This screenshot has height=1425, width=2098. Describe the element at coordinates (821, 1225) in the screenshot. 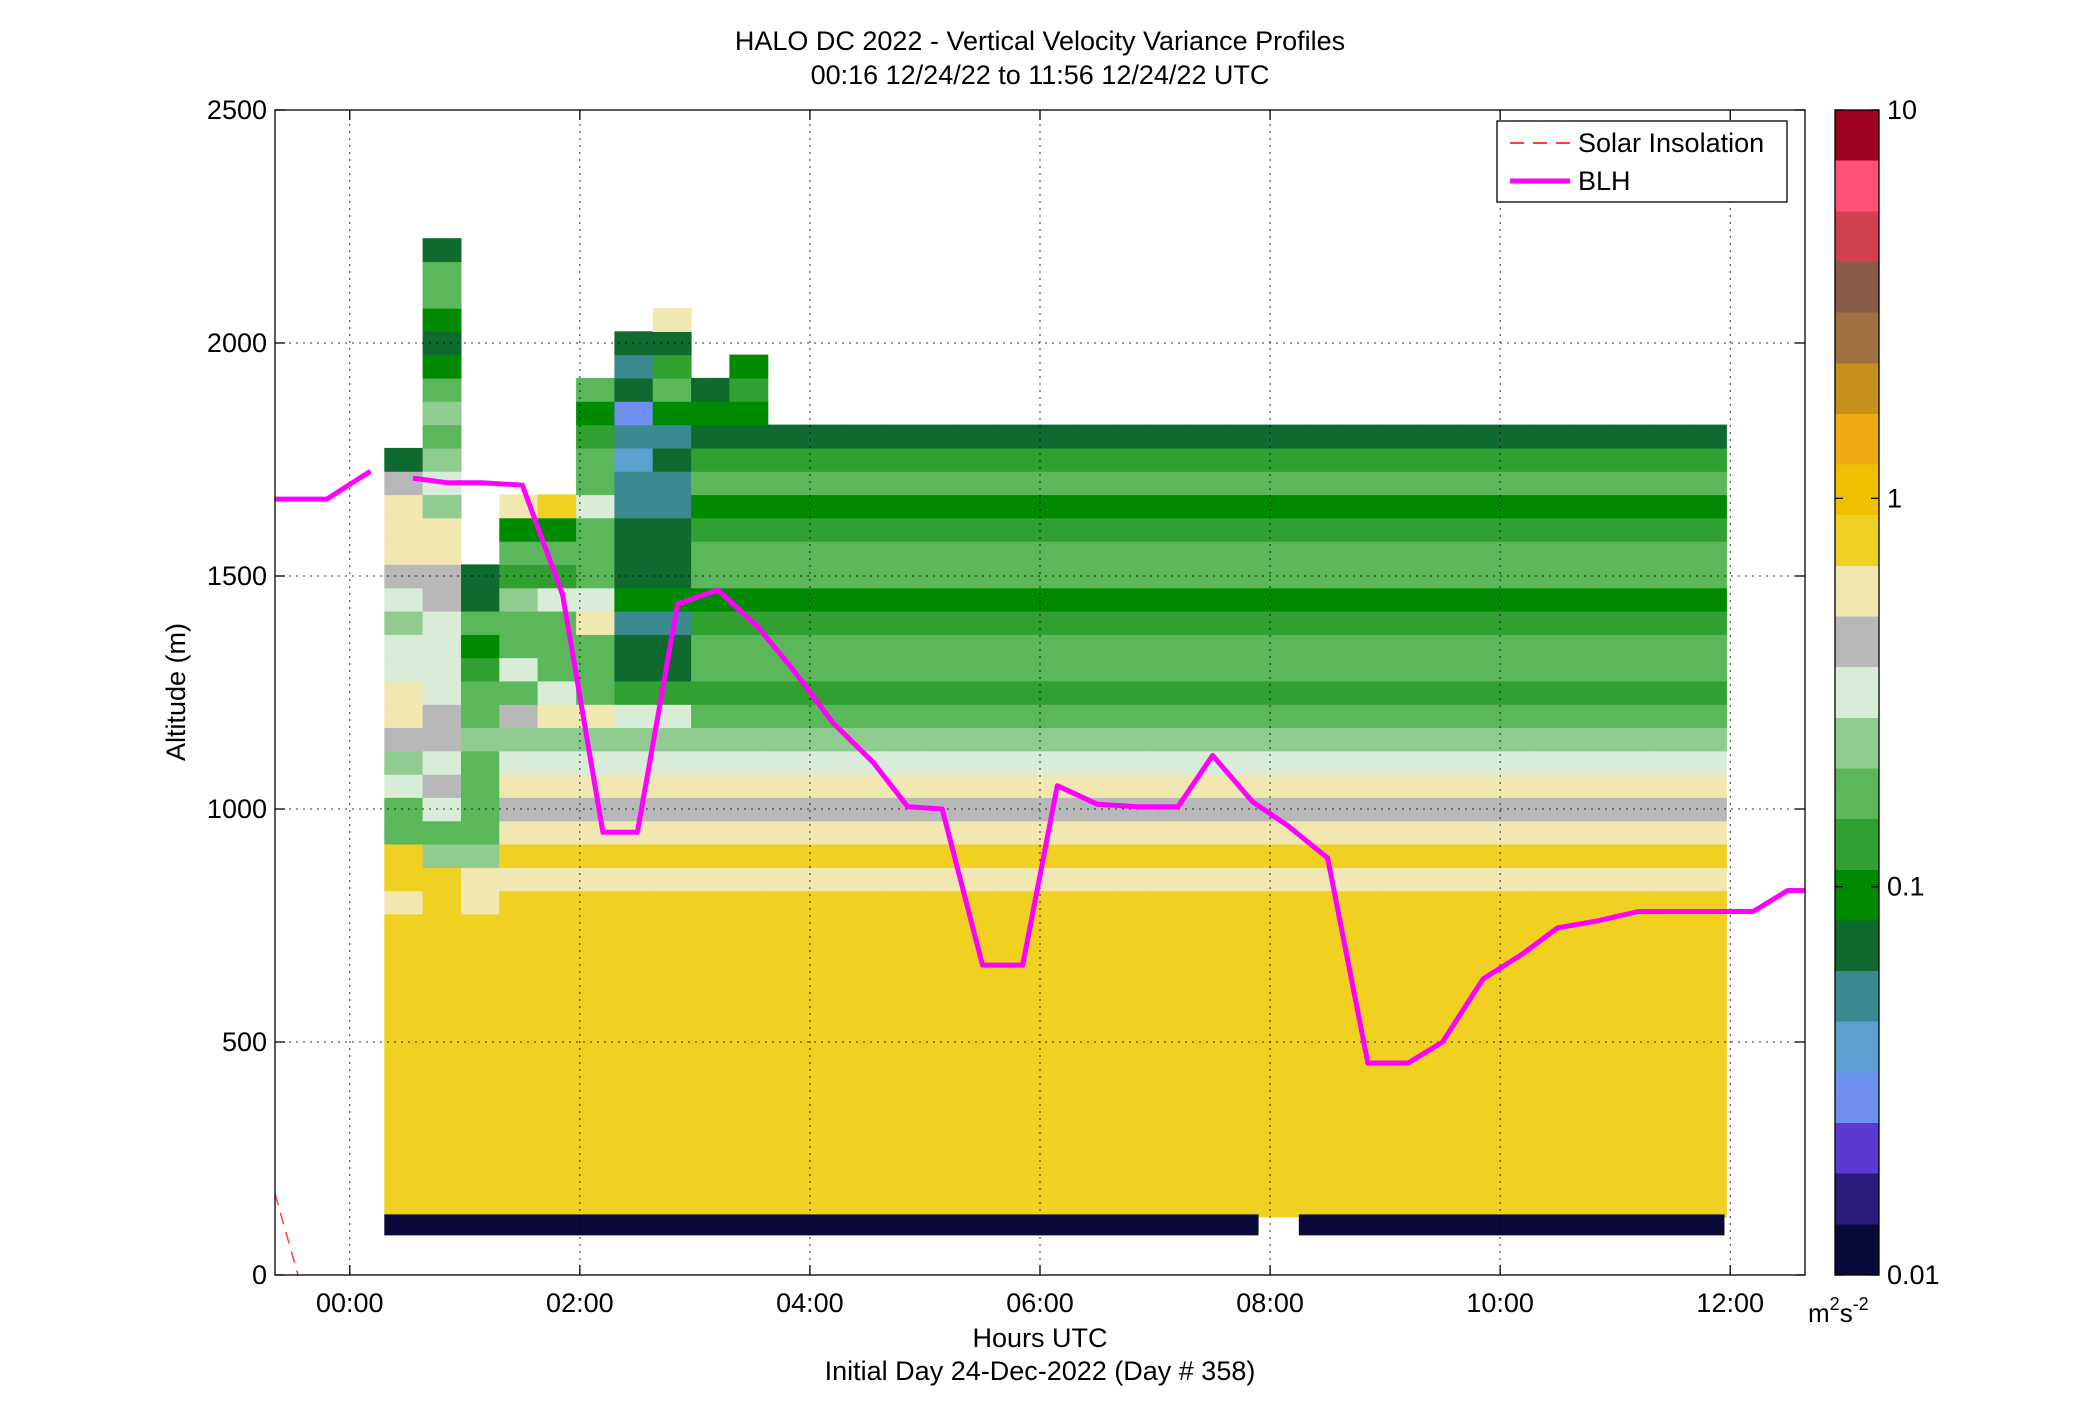

I see `surface-bar-segment` at that location.